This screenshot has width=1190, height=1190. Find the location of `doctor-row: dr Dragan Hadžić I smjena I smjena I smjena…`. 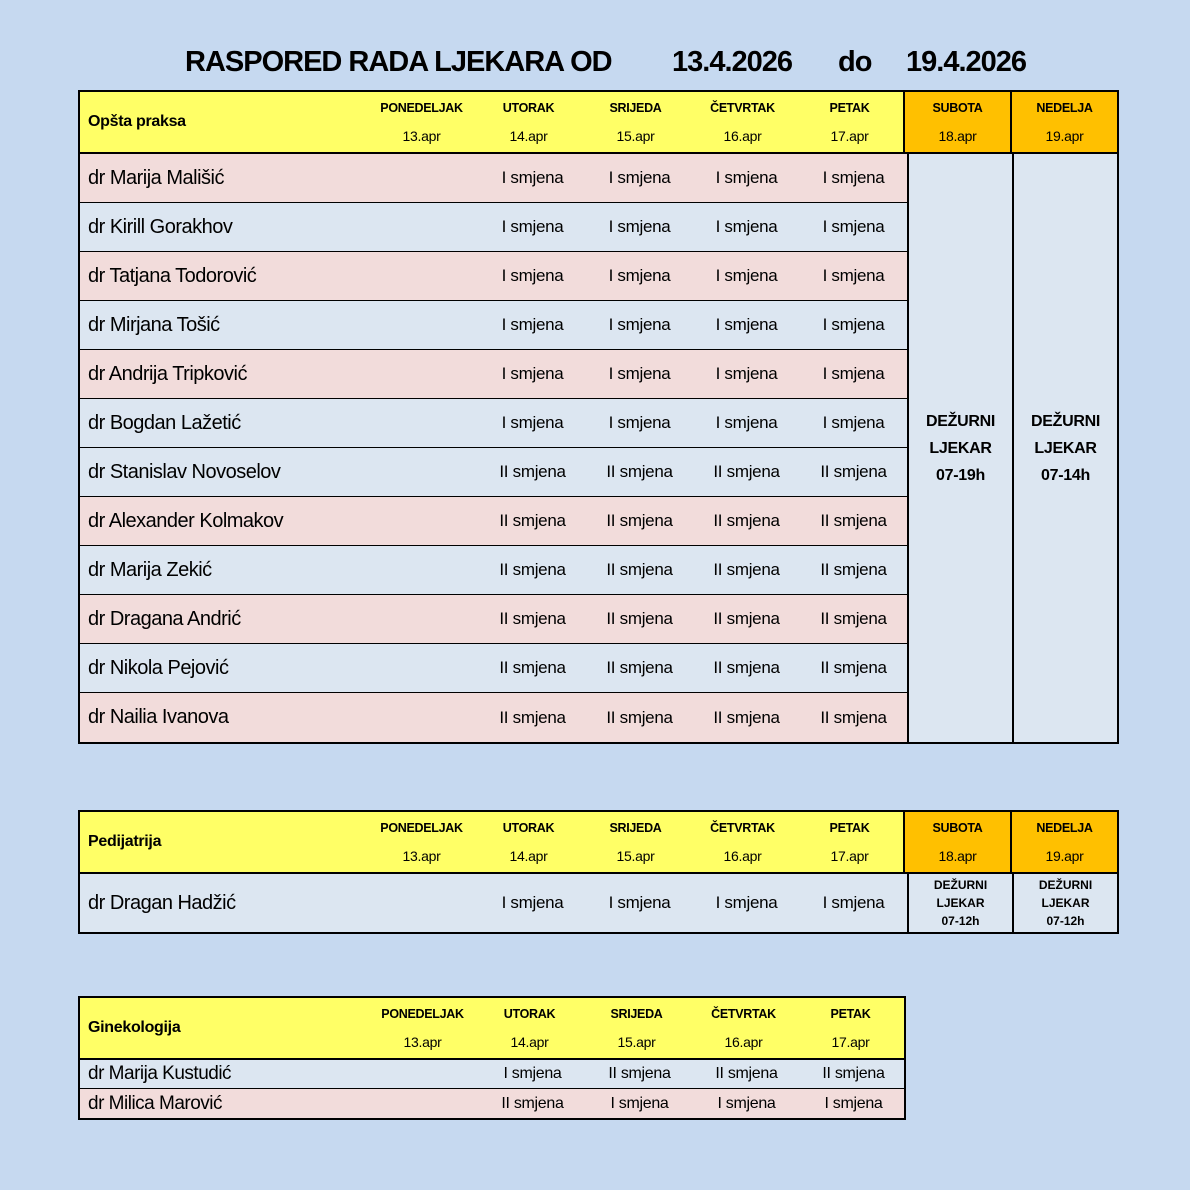

doctor-row: dr Dragan Hadžić I smjena I smjena I smjena… is located at coordinates (598, 903).